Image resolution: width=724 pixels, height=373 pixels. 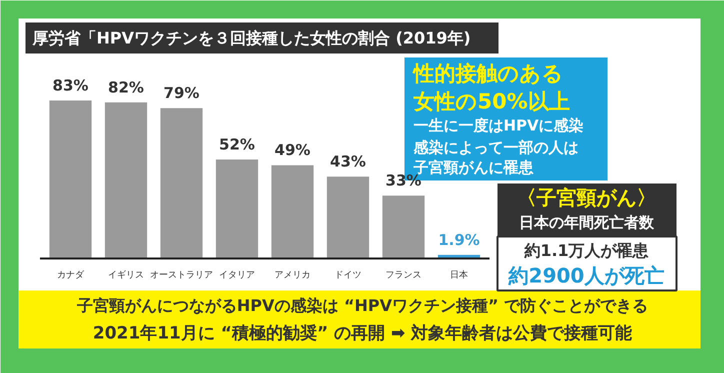 What do you see at coordinates (586, 198) in the screenshot?
I see `text: 〈子宮頸がん〉` at bounding box center [586, 198].